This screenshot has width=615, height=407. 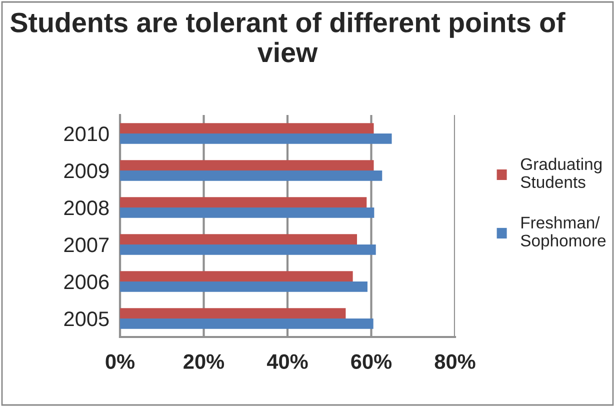 I want to click on y-tick-label: 2005, so click(x=86, y=319).